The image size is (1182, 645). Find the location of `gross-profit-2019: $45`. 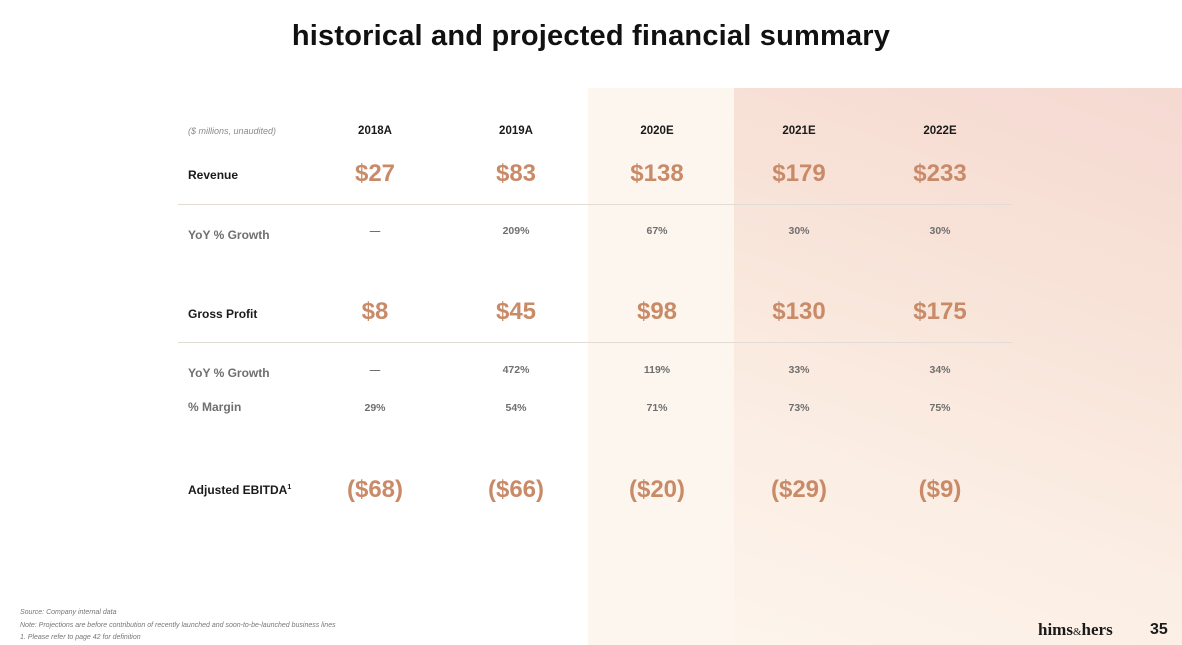

gross-profit-2019: $45 is located at coordinates (516, 311).